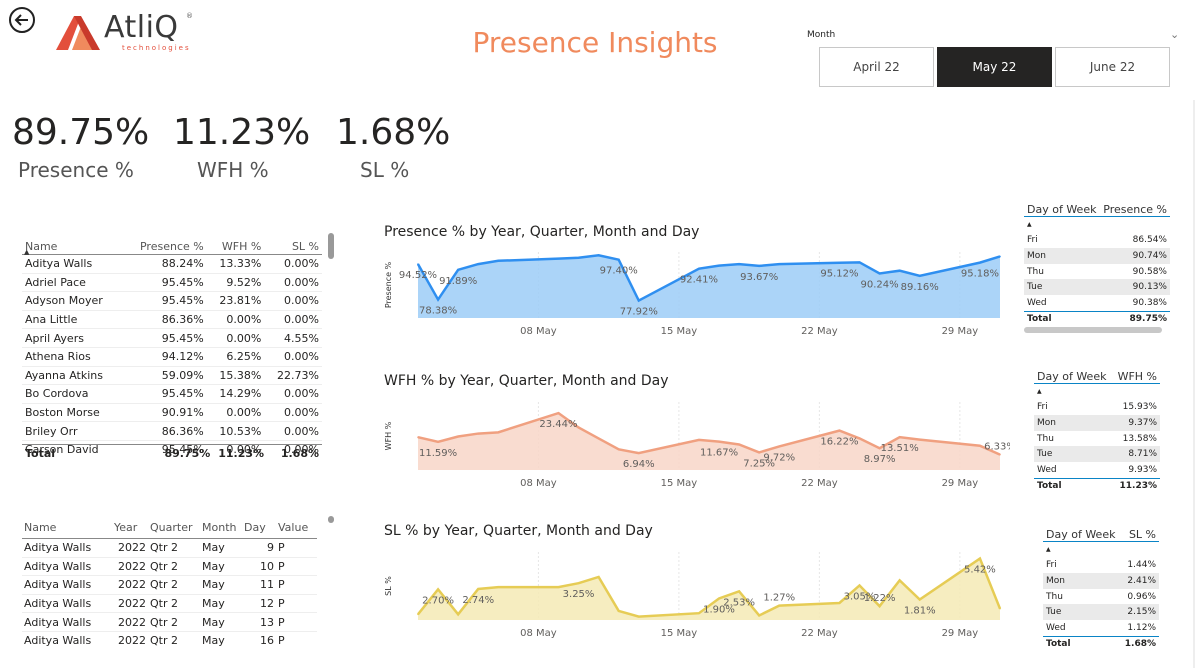 The height and width of the screenshot is (668, 1197). What do you see at coordinates (172, 375) in the screenshot?
I see `table-row: Ayanna Atkins 59.09% 15.38% 22.73%` at bounding box center [172, 375].